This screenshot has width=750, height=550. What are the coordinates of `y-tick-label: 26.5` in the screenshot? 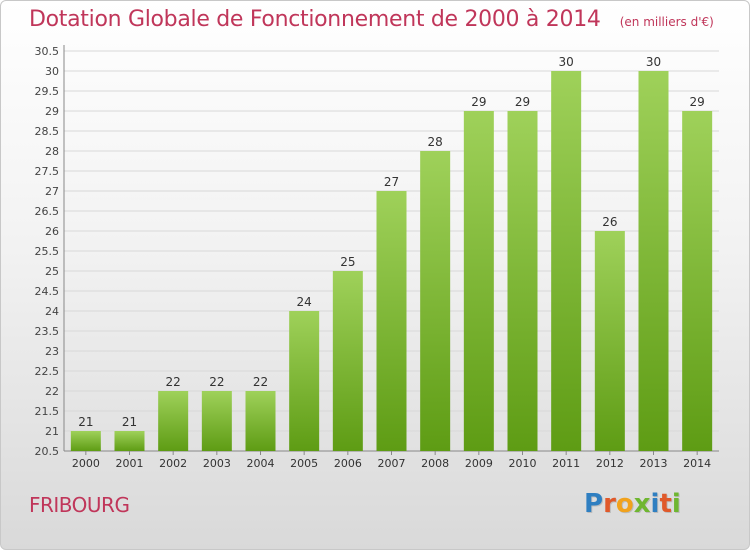 It's located at (47, 211).